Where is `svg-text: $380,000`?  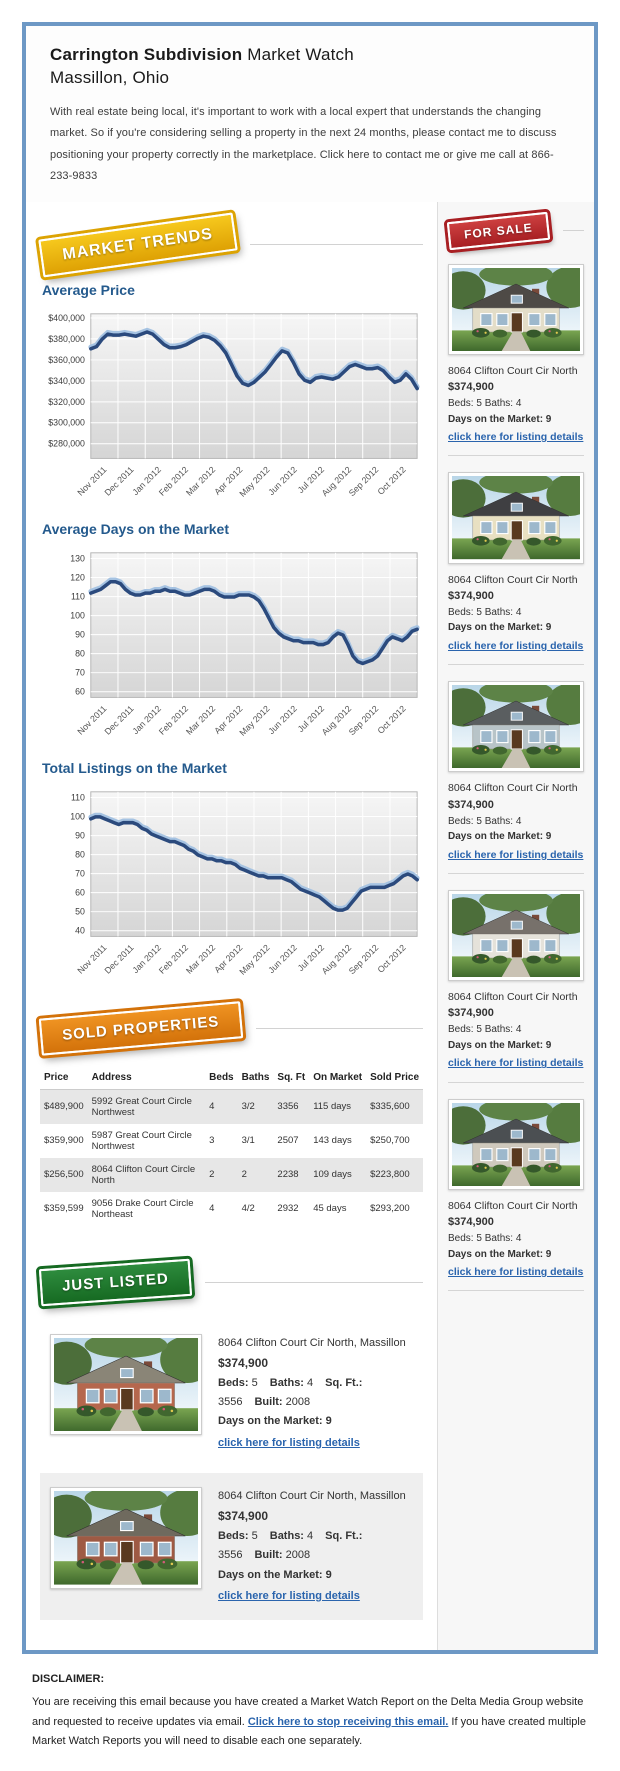
svg-text: $380,000 is located at coordinates (66, 338).